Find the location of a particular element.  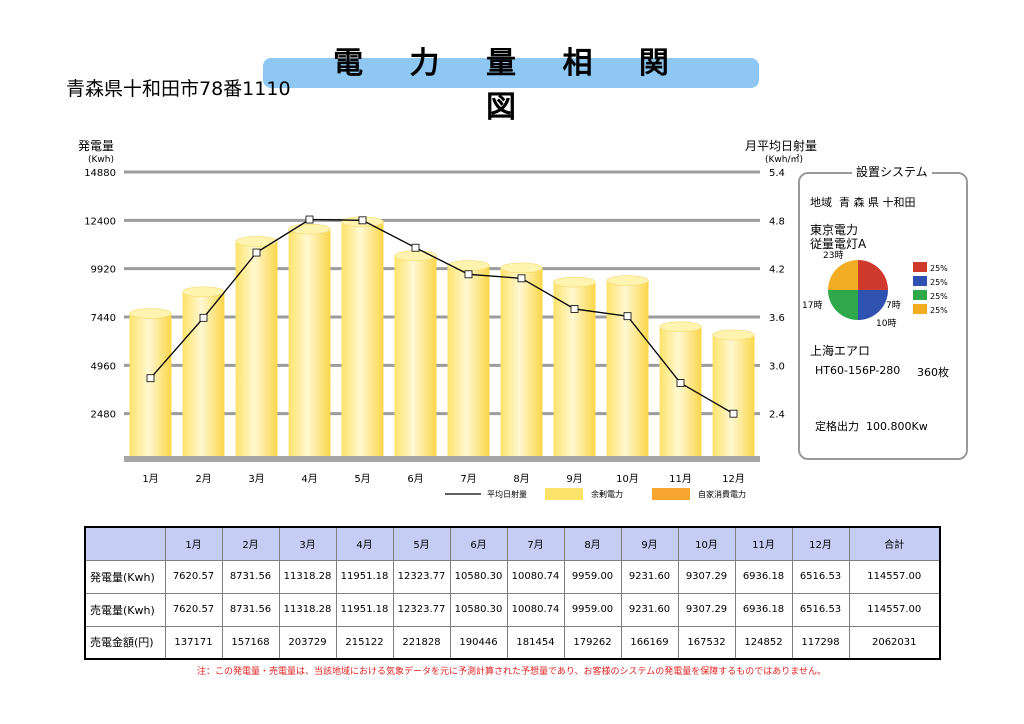

panel-count: 360枚 is located at coordinates (933, 372).